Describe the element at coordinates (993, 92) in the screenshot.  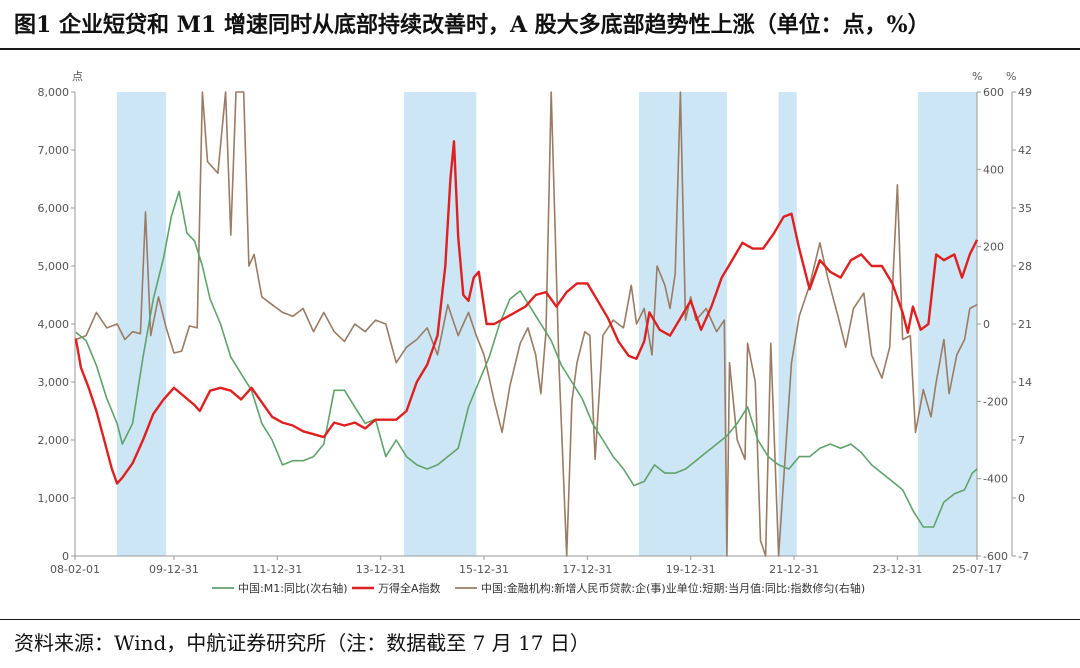
I see `right-tick-label: 600` at that location.